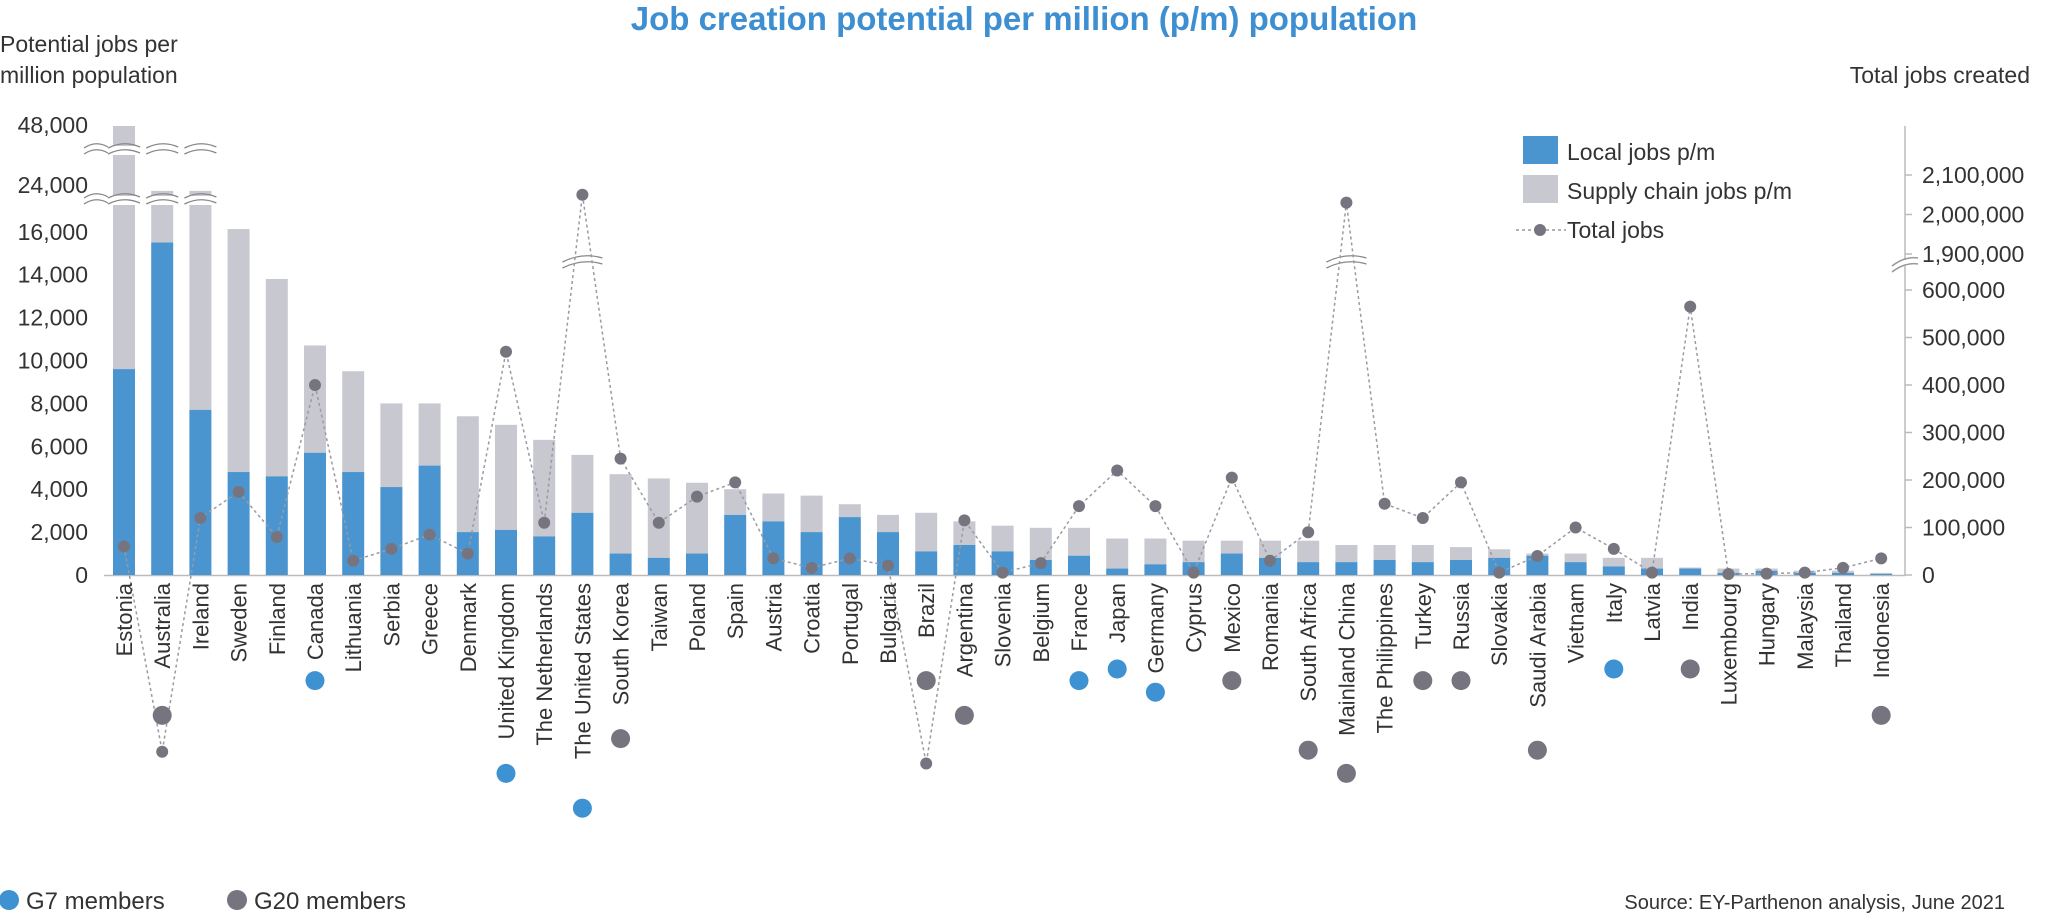 This screenshot has width=2048, height=917. Describe the element at coordinates (200, 492) in the screenshot. I see `bar-local-ireland` at that location.